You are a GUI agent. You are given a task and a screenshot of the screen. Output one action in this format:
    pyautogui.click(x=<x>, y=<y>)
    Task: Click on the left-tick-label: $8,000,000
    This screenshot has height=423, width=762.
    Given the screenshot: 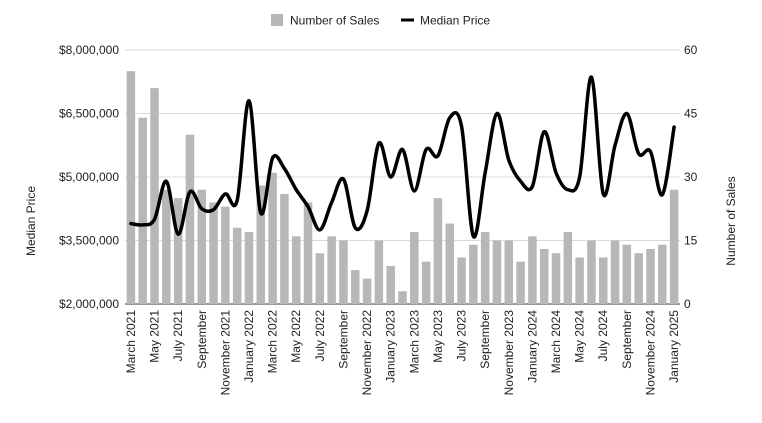 What is the action you would take?
    pyautogui.click(x=89, y=50)
    